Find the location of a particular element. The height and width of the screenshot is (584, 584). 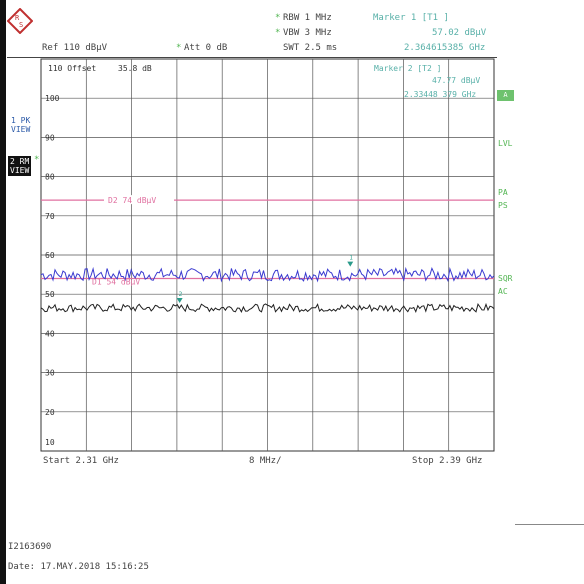

rbw-label: RBW 1 MHz is located at coordinates (307, 18).